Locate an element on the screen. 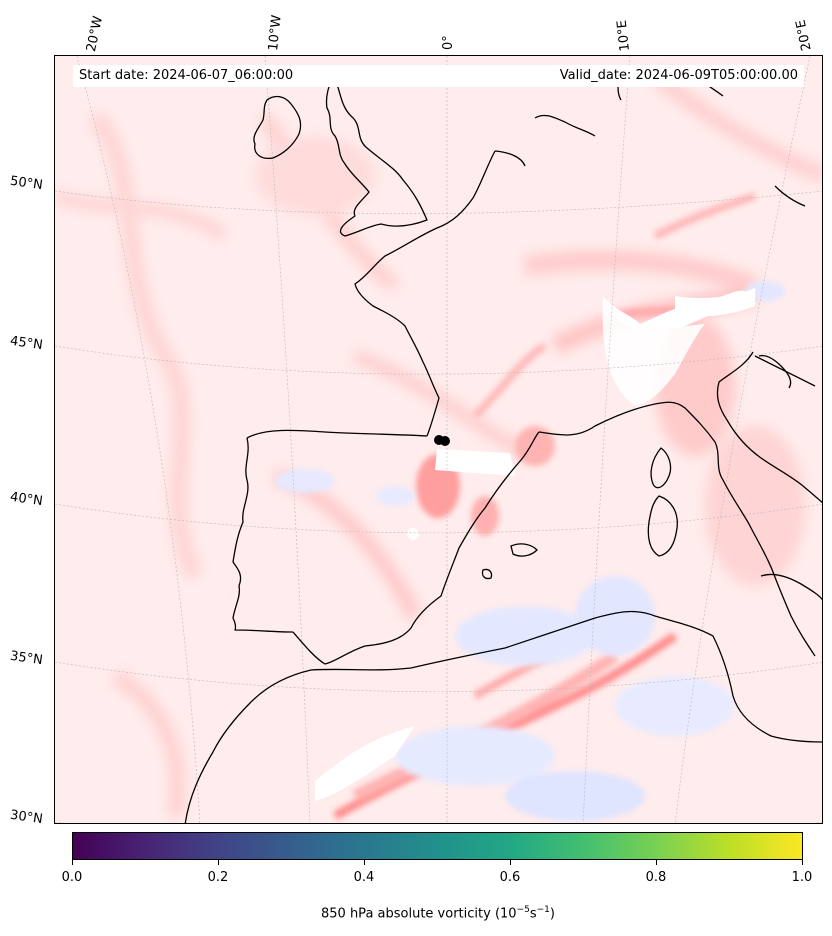  coastline-iberia-south-east is located at coordinates (416, 548).